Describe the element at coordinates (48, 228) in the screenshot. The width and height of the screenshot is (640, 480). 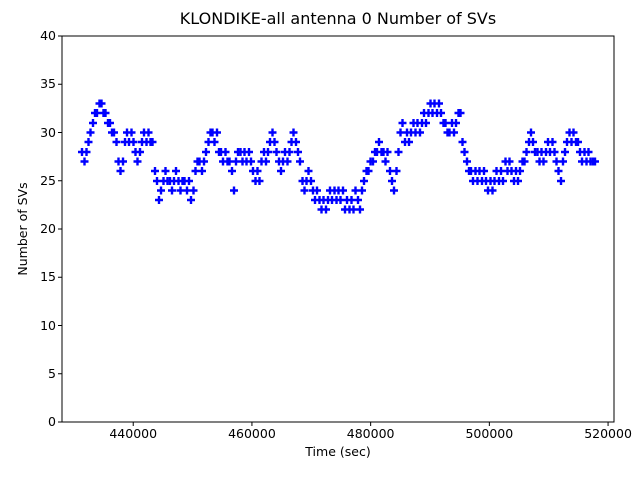
I see `y-tick-label: 20` at that location.